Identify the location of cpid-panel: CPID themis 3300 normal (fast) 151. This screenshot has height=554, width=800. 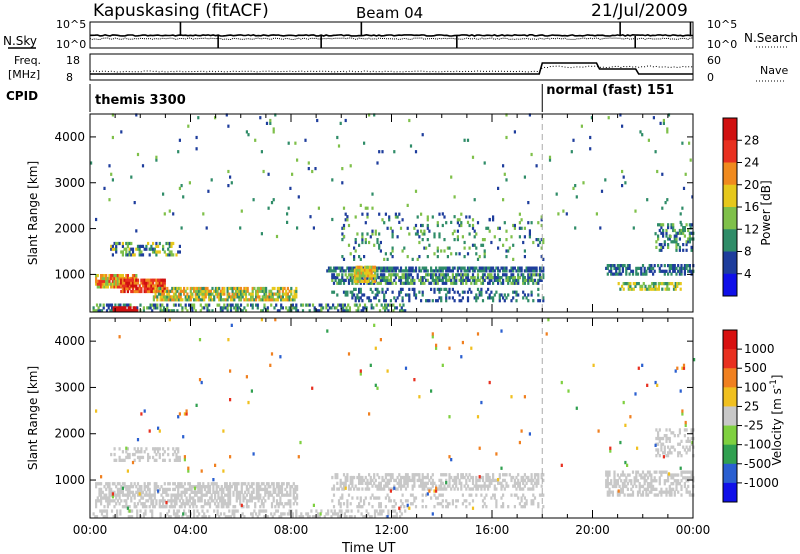
(340, 97).